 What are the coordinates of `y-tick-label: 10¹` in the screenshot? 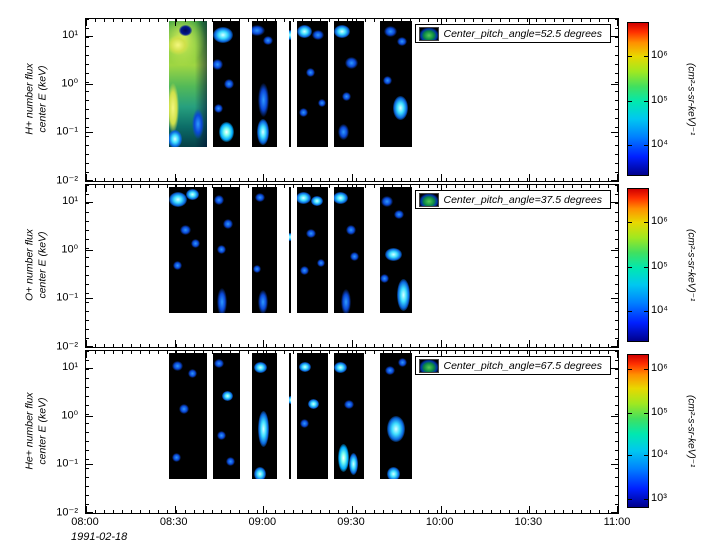 It's located at (70, 34).